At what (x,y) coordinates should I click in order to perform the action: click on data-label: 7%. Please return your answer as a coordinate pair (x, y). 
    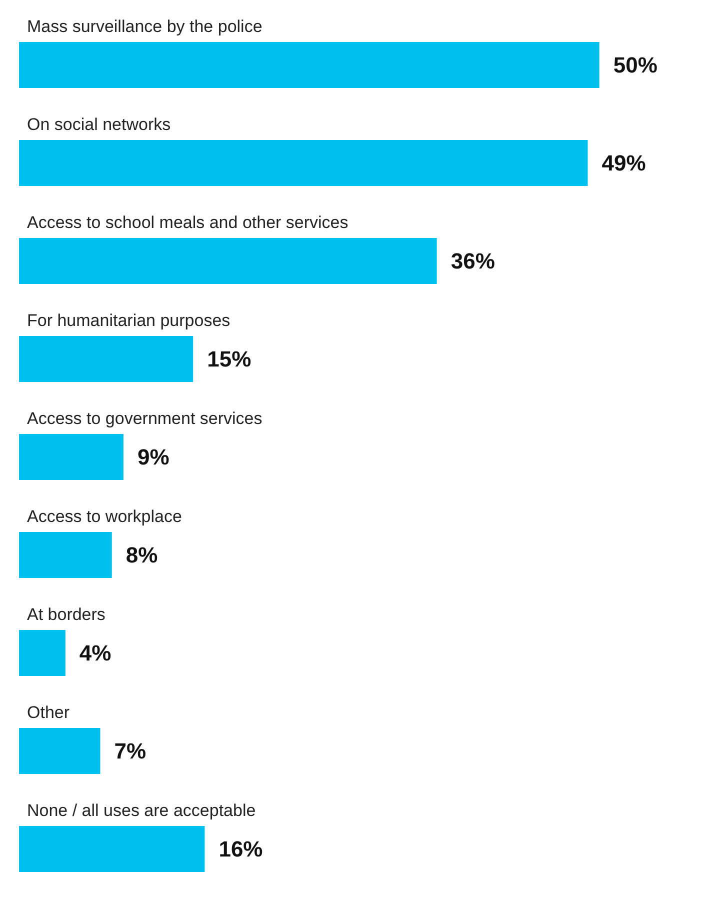
    Looking at the image, I should click on (130, 751).